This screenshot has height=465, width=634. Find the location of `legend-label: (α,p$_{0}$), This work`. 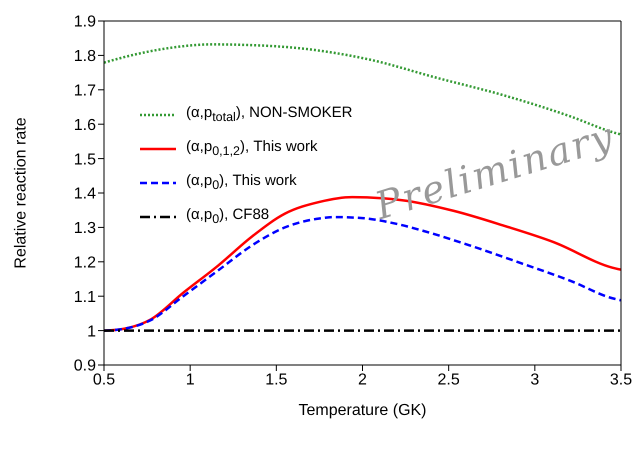

legend-label: (α,p$_{0}$), This work is located at coordinates (241, 182).